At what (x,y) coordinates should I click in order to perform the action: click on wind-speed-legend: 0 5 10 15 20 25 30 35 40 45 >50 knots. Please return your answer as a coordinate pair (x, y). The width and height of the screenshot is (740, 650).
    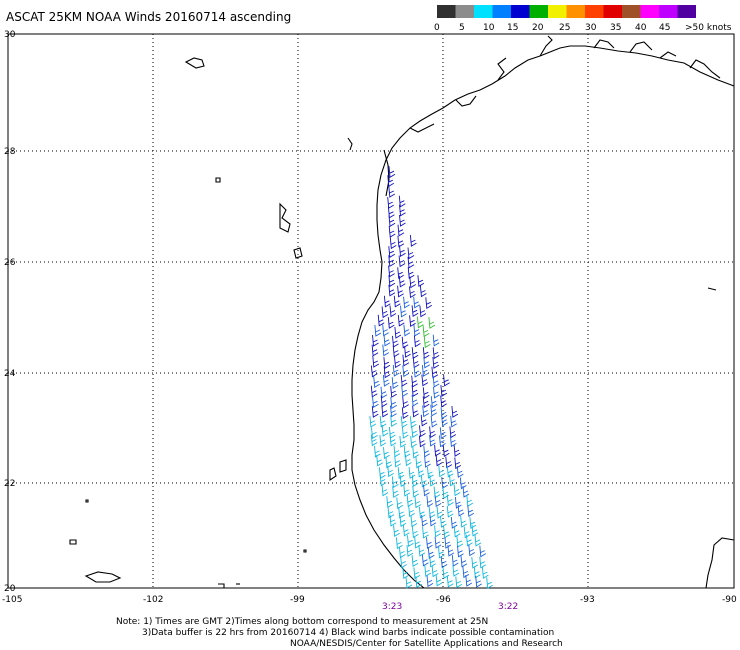
    Looking at the image, I should click on (583, 19).